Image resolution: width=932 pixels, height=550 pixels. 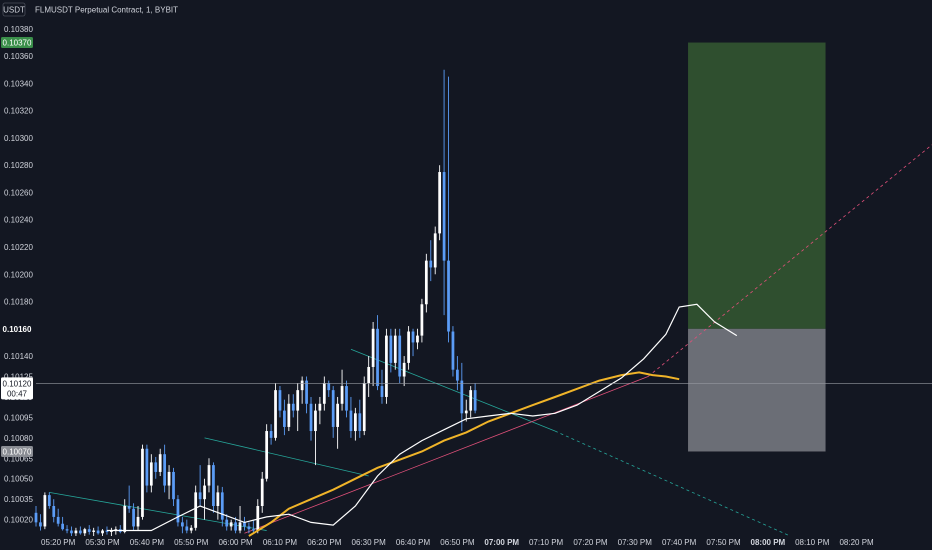 I want to click on time-tick-label: 06:10 PM, so click(x=280, y=542).